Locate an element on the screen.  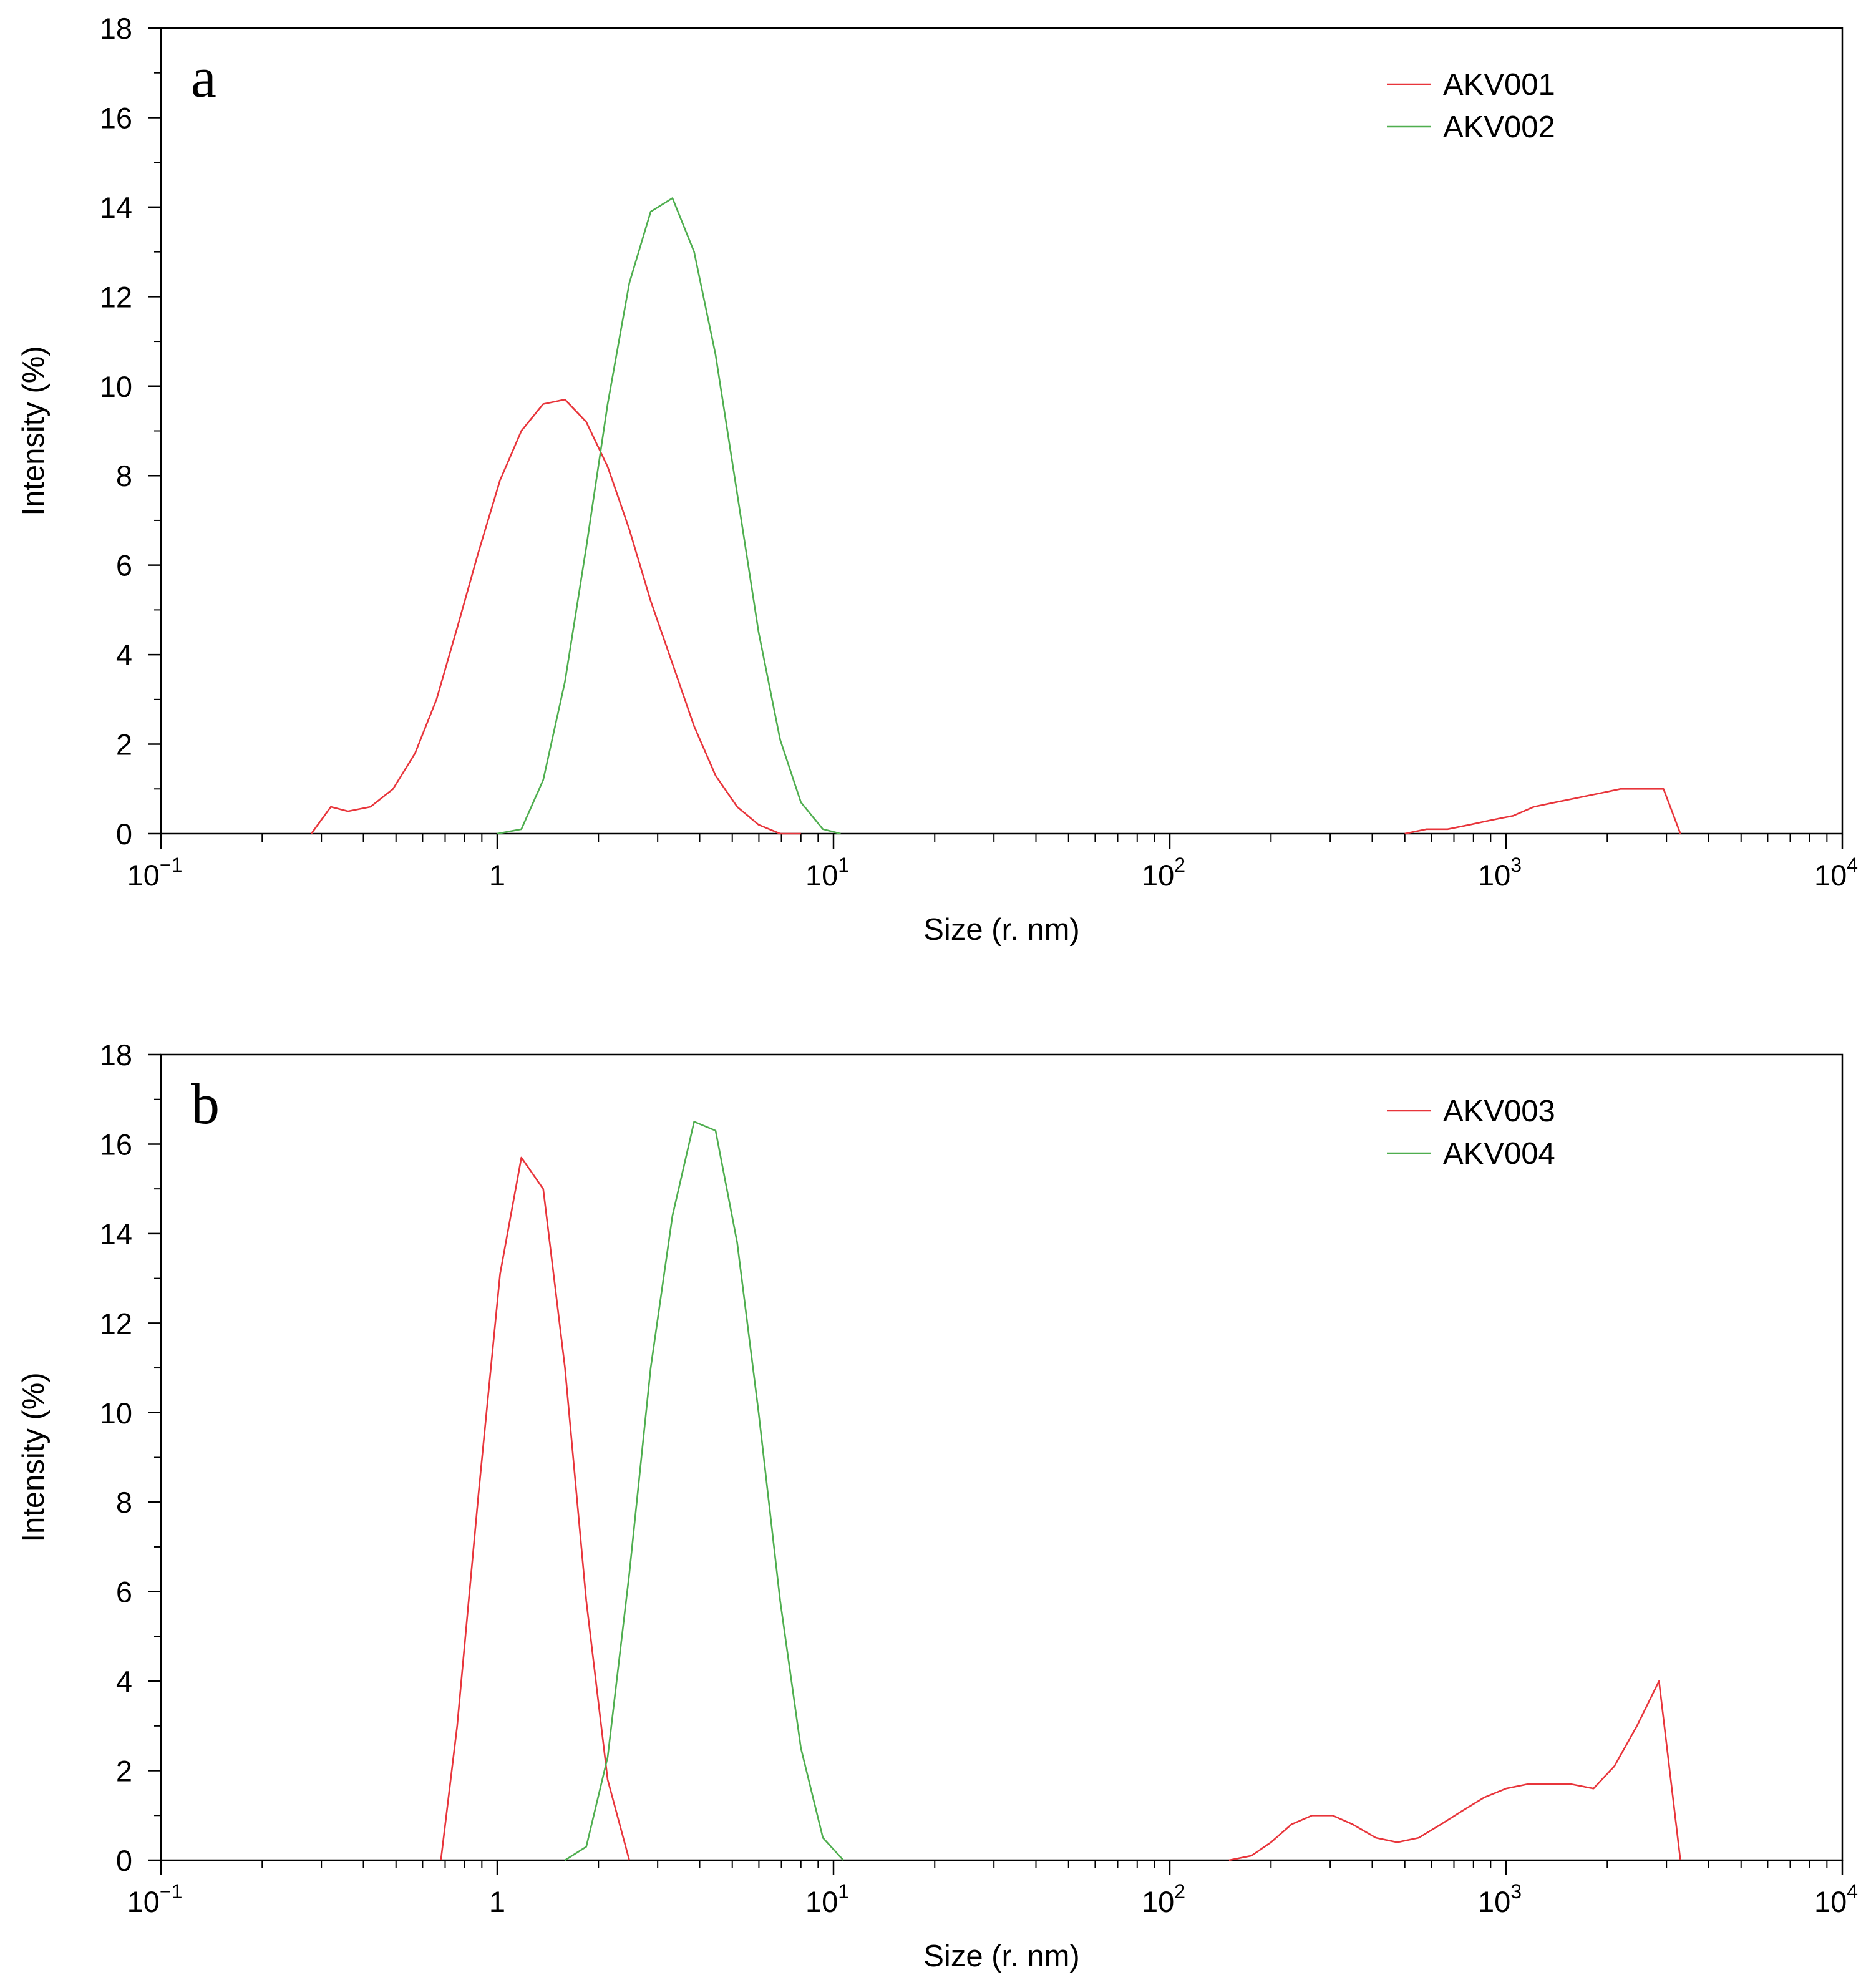
panel-label: a is located at coordinates (204, 77).